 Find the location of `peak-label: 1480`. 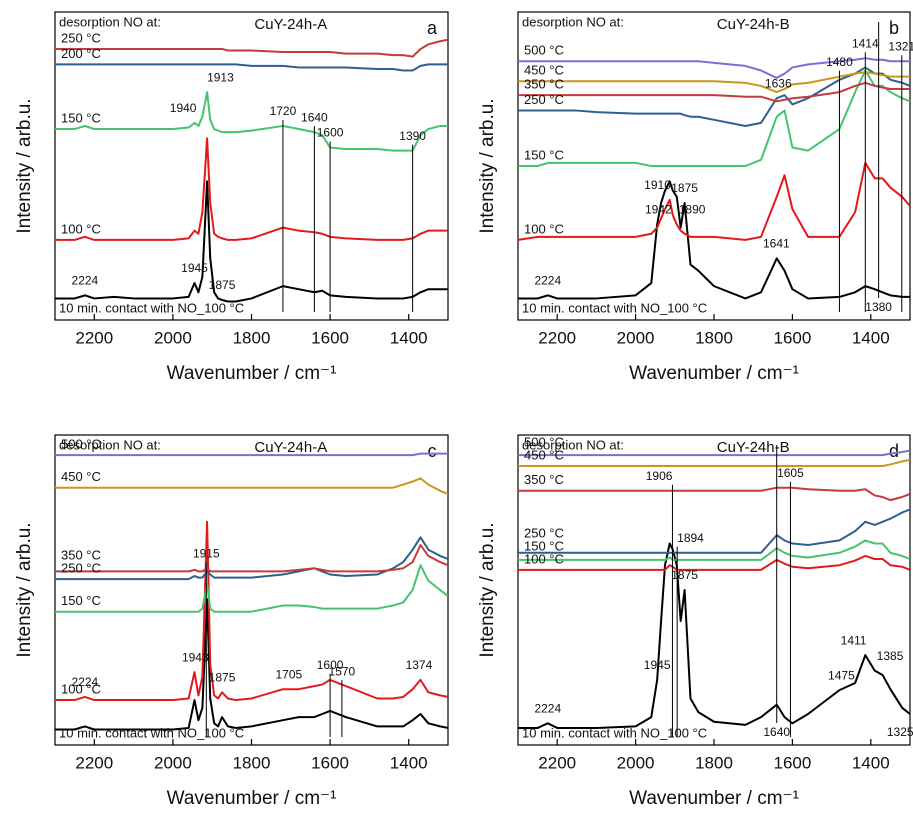

peak-label: 1480 is located at coordinates (839, 62).